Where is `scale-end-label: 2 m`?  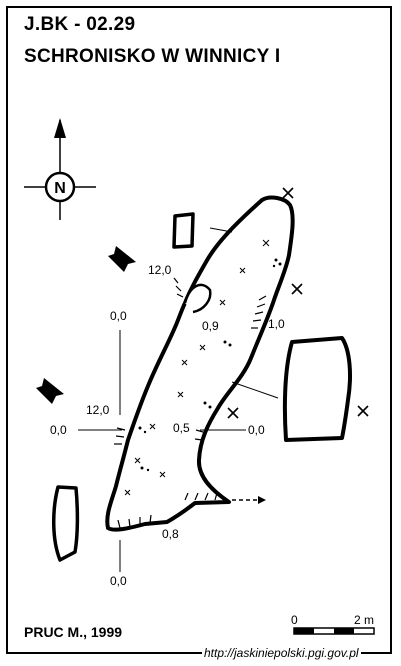
scale-end-label: 2 m is located at coordinates (364, 620).